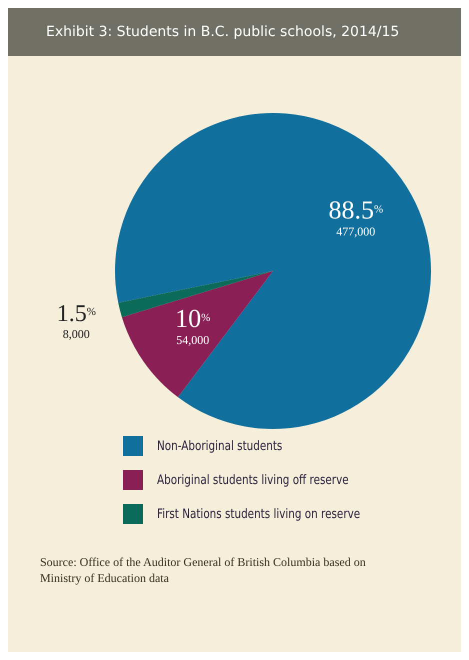  I want to click on legend-label: First Nations students living on reserve, so click(258, 514).